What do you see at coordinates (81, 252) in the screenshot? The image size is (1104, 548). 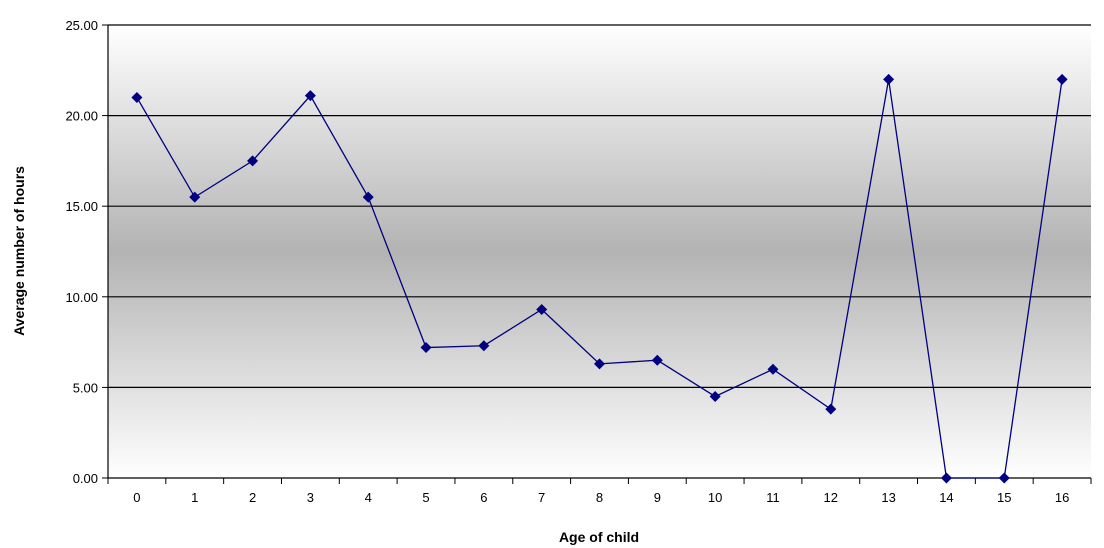 I see `y-tick-labels: 0.00 5.00 10.00 15.00 20.00 25.00` at bounding box center [81, 252].